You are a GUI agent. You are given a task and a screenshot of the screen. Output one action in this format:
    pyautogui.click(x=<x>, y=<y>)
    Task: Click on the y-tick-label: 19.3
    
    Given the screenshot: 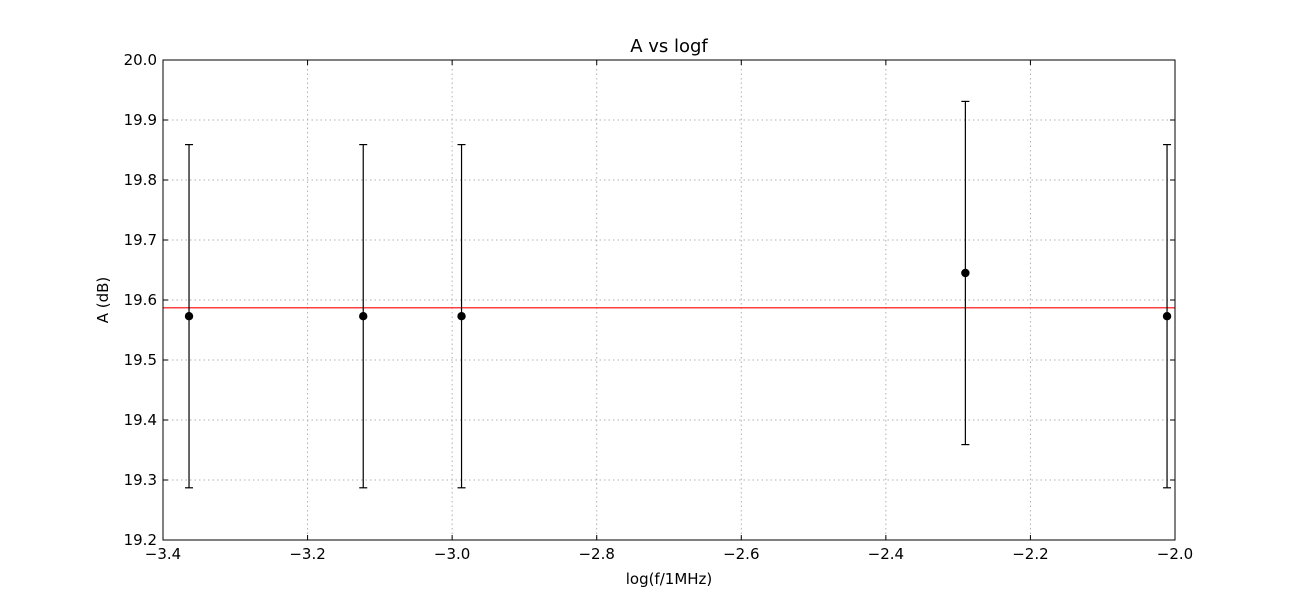 What is the action you would take?
    pyautogui.click(x=140, y=480)
    